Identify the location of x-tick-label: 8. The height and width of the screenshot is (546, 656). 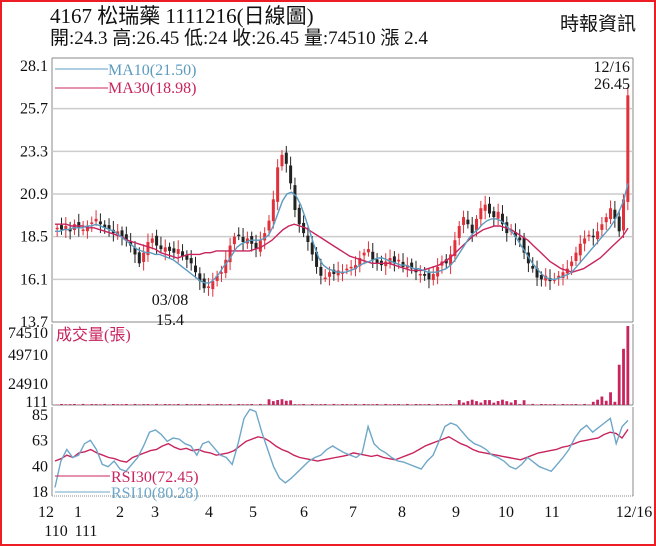
(402, 512).